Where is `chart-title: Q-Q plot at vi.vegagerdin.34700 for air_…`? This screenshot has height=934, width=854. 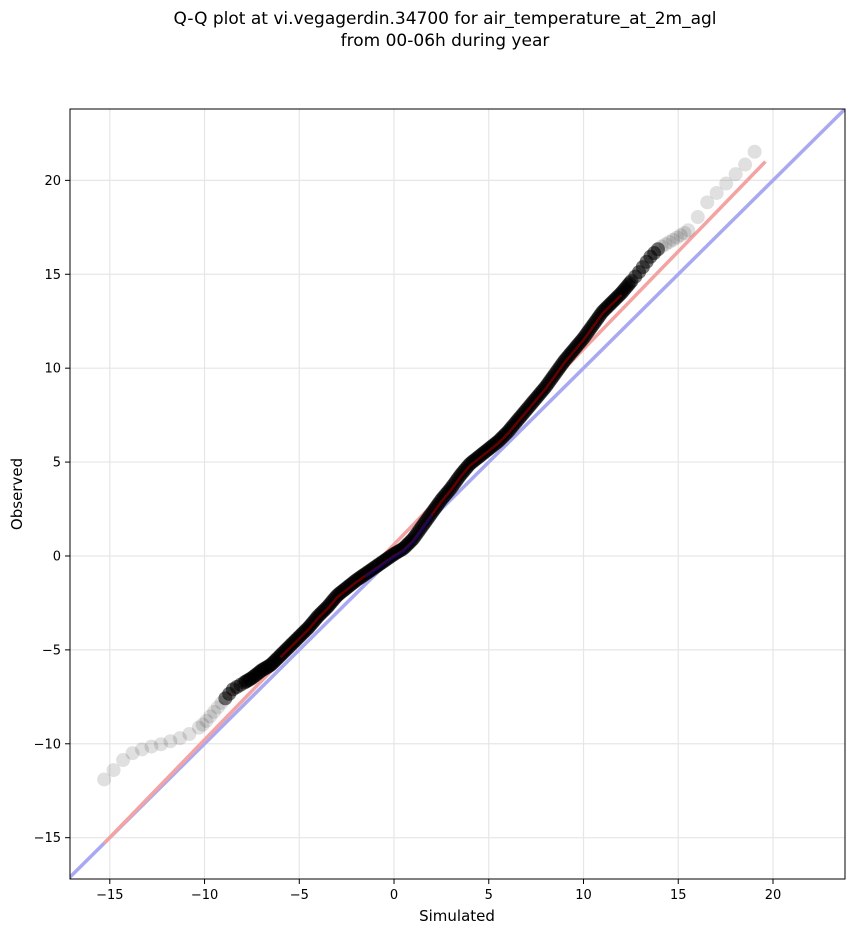
chart-title: Q-Q plot at vi.vegagerdin.34700 for air_… is located at coordinates (427, 30).